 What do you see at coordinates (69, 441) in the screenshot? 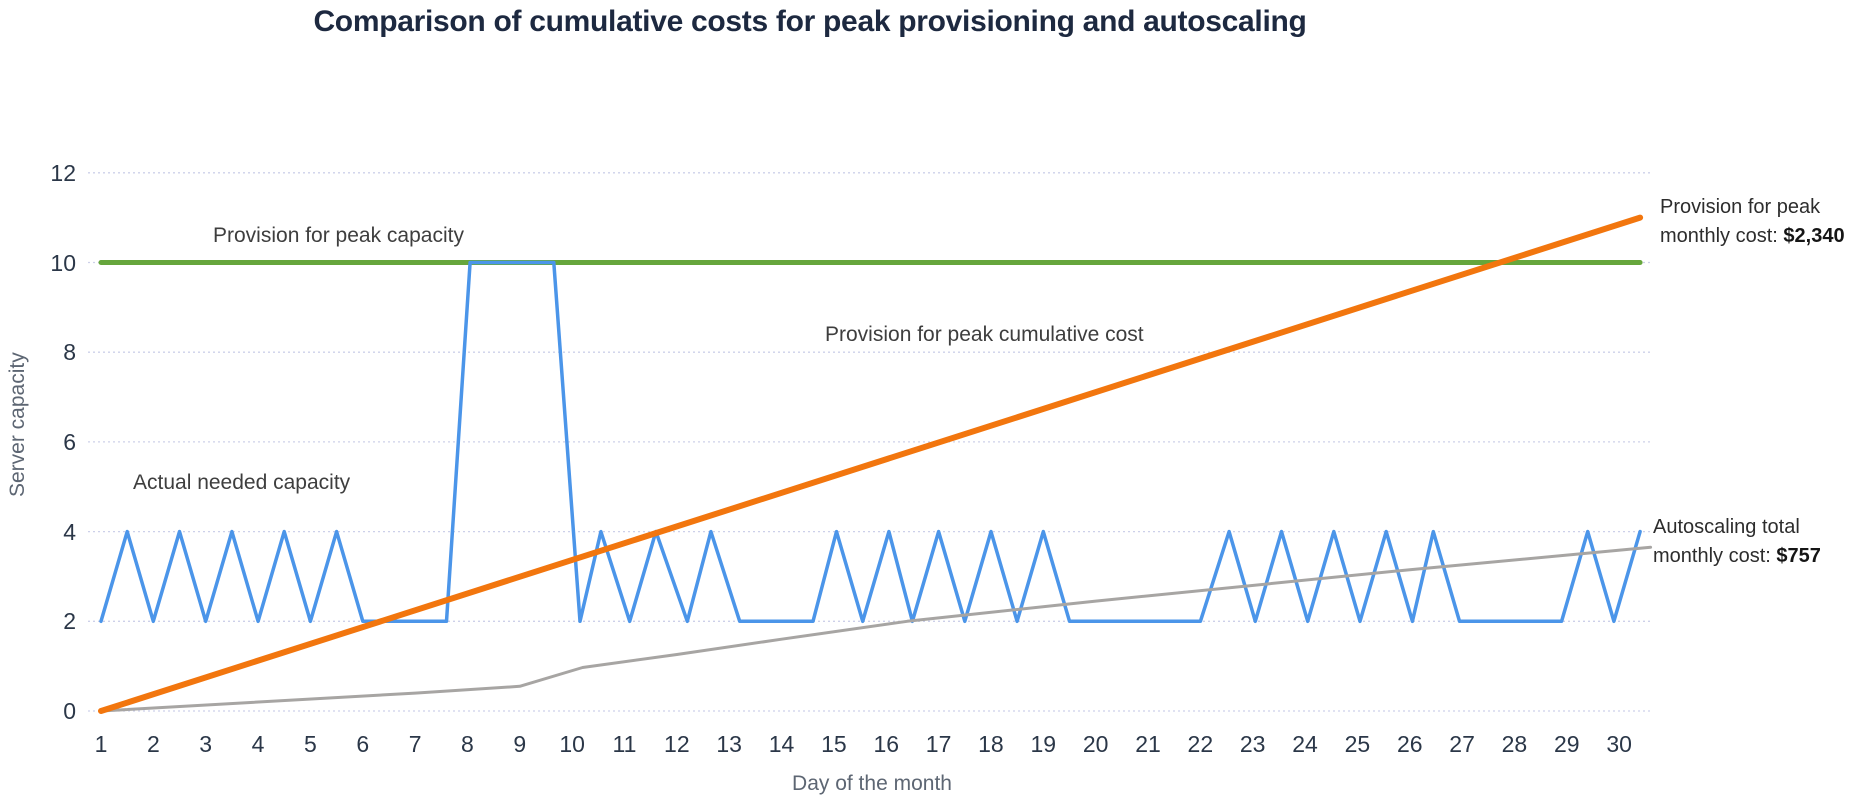
I see `y-tick-label-6: 6` at bounding box center [69, 441].